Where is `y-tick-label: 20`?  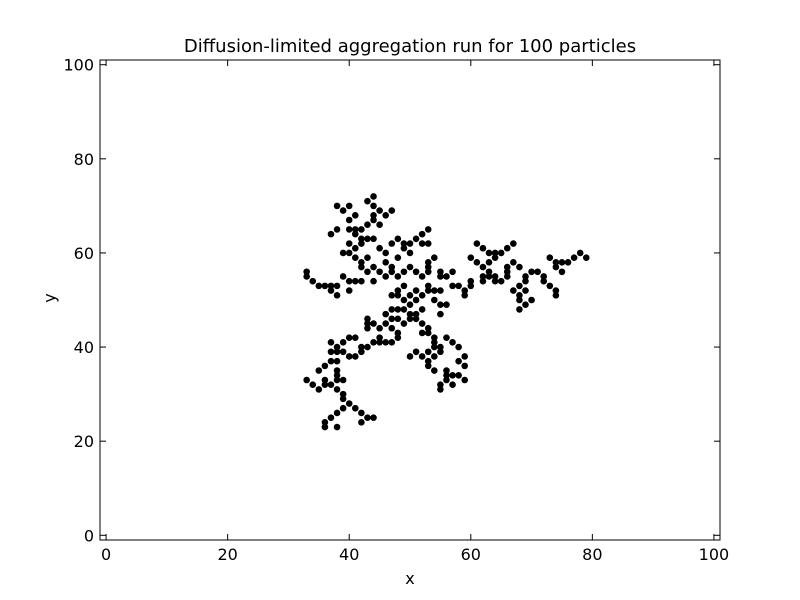
y-tick-label: 20 is located at coordinates (84, 441).